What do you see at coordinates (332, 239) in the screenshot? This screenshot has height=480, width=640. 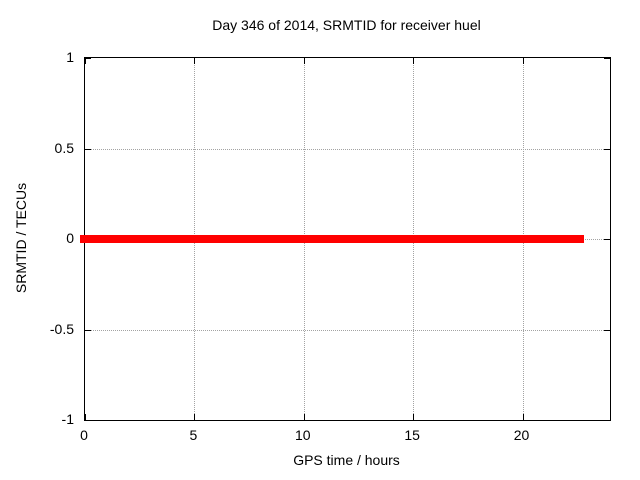 I see `data-line-srmtid` at bounding box center [332, 239].